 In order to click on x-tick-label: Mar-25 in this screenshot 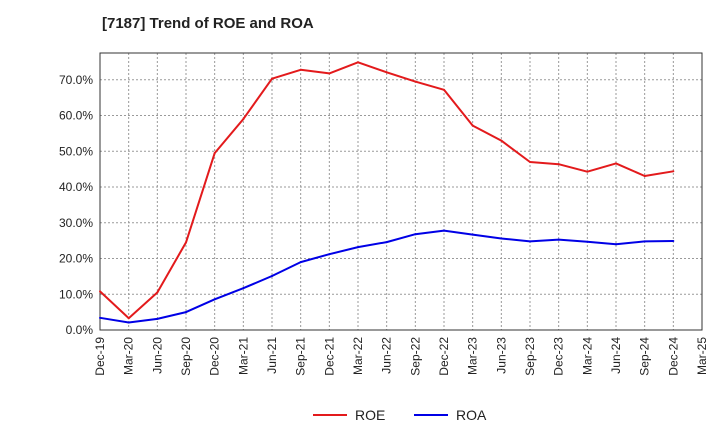, I will do `click(702, 356)`.